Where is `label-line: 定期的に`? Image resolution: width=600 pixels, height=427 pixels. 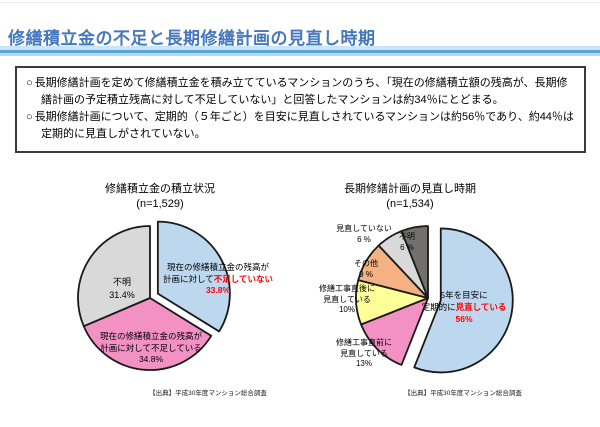 label-line: 定期的に is located at coordinates (438, 307).